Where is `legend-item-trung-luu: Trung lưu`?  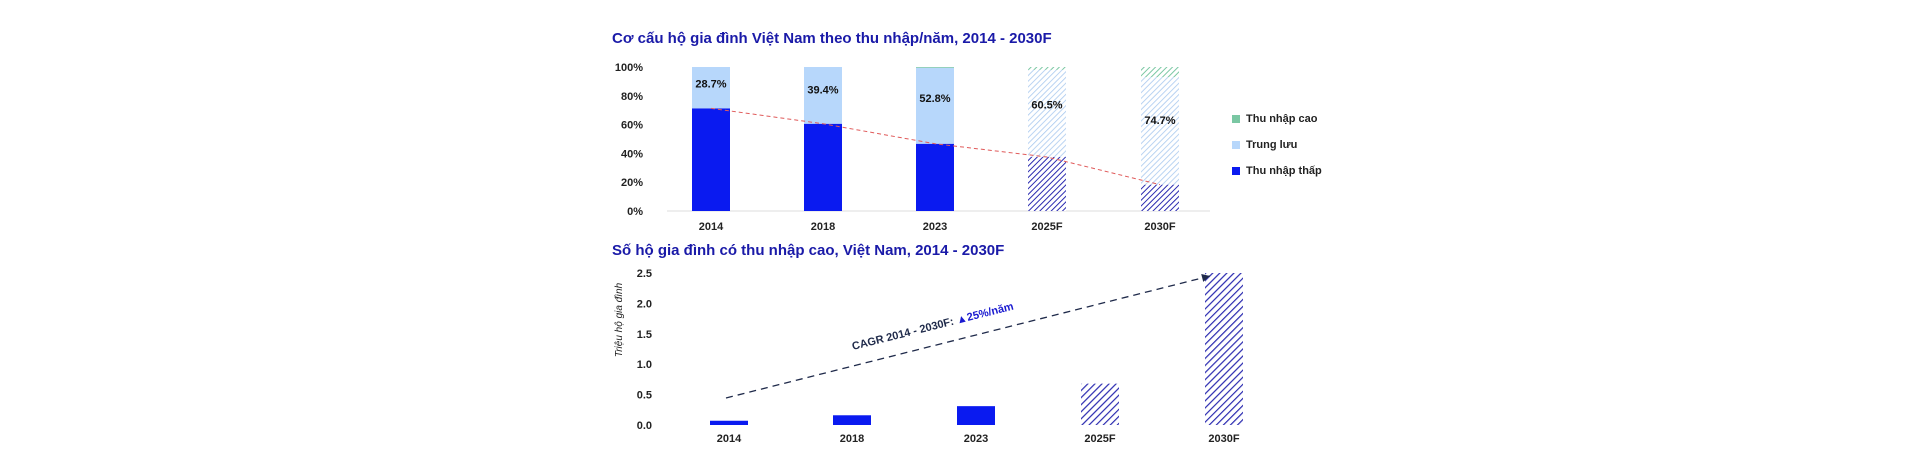 legend-item-trung-luu: Trung lưu is located at coordinates (1277, 145).